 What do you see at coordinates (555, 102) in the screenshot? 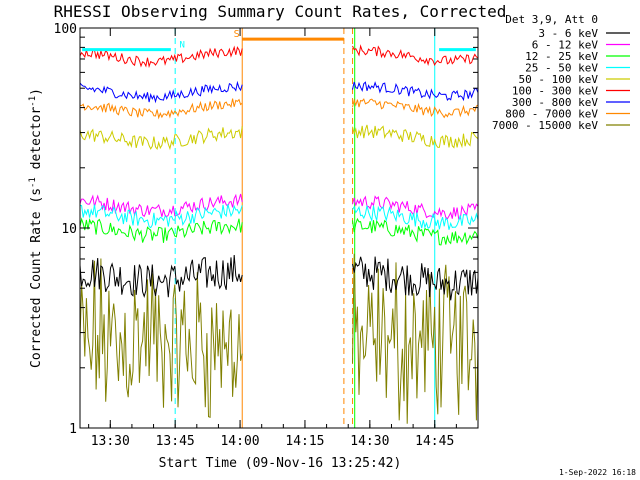
I see `legend-label: 300 - 800 keV` at bounding box center [555, 102].